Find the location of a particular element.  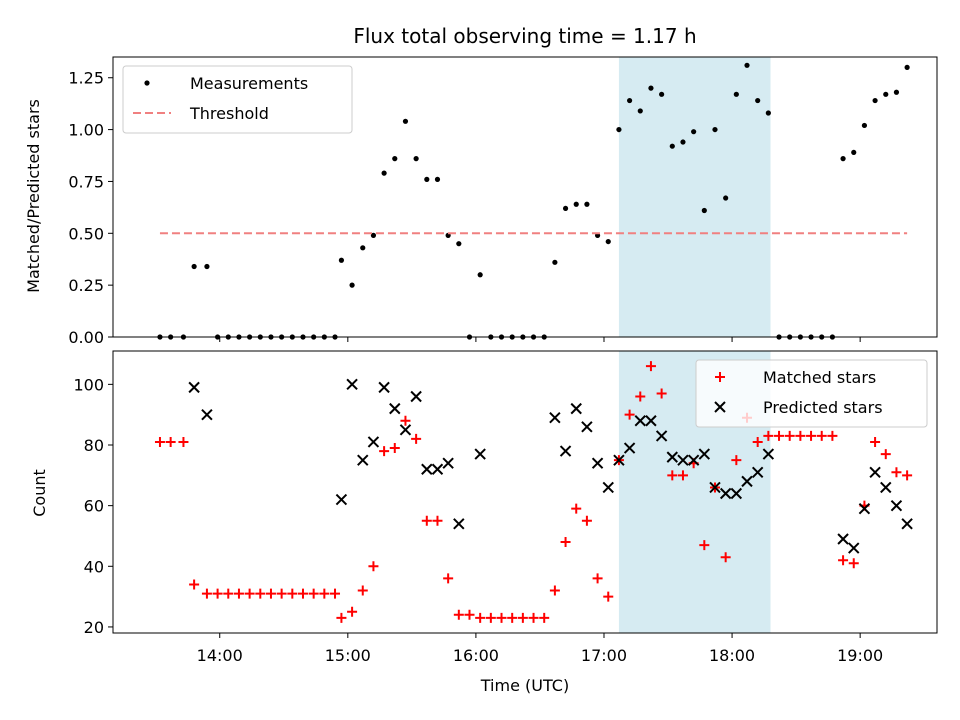

y-tick-label: 0.50 is located at coordinates (86, 233).